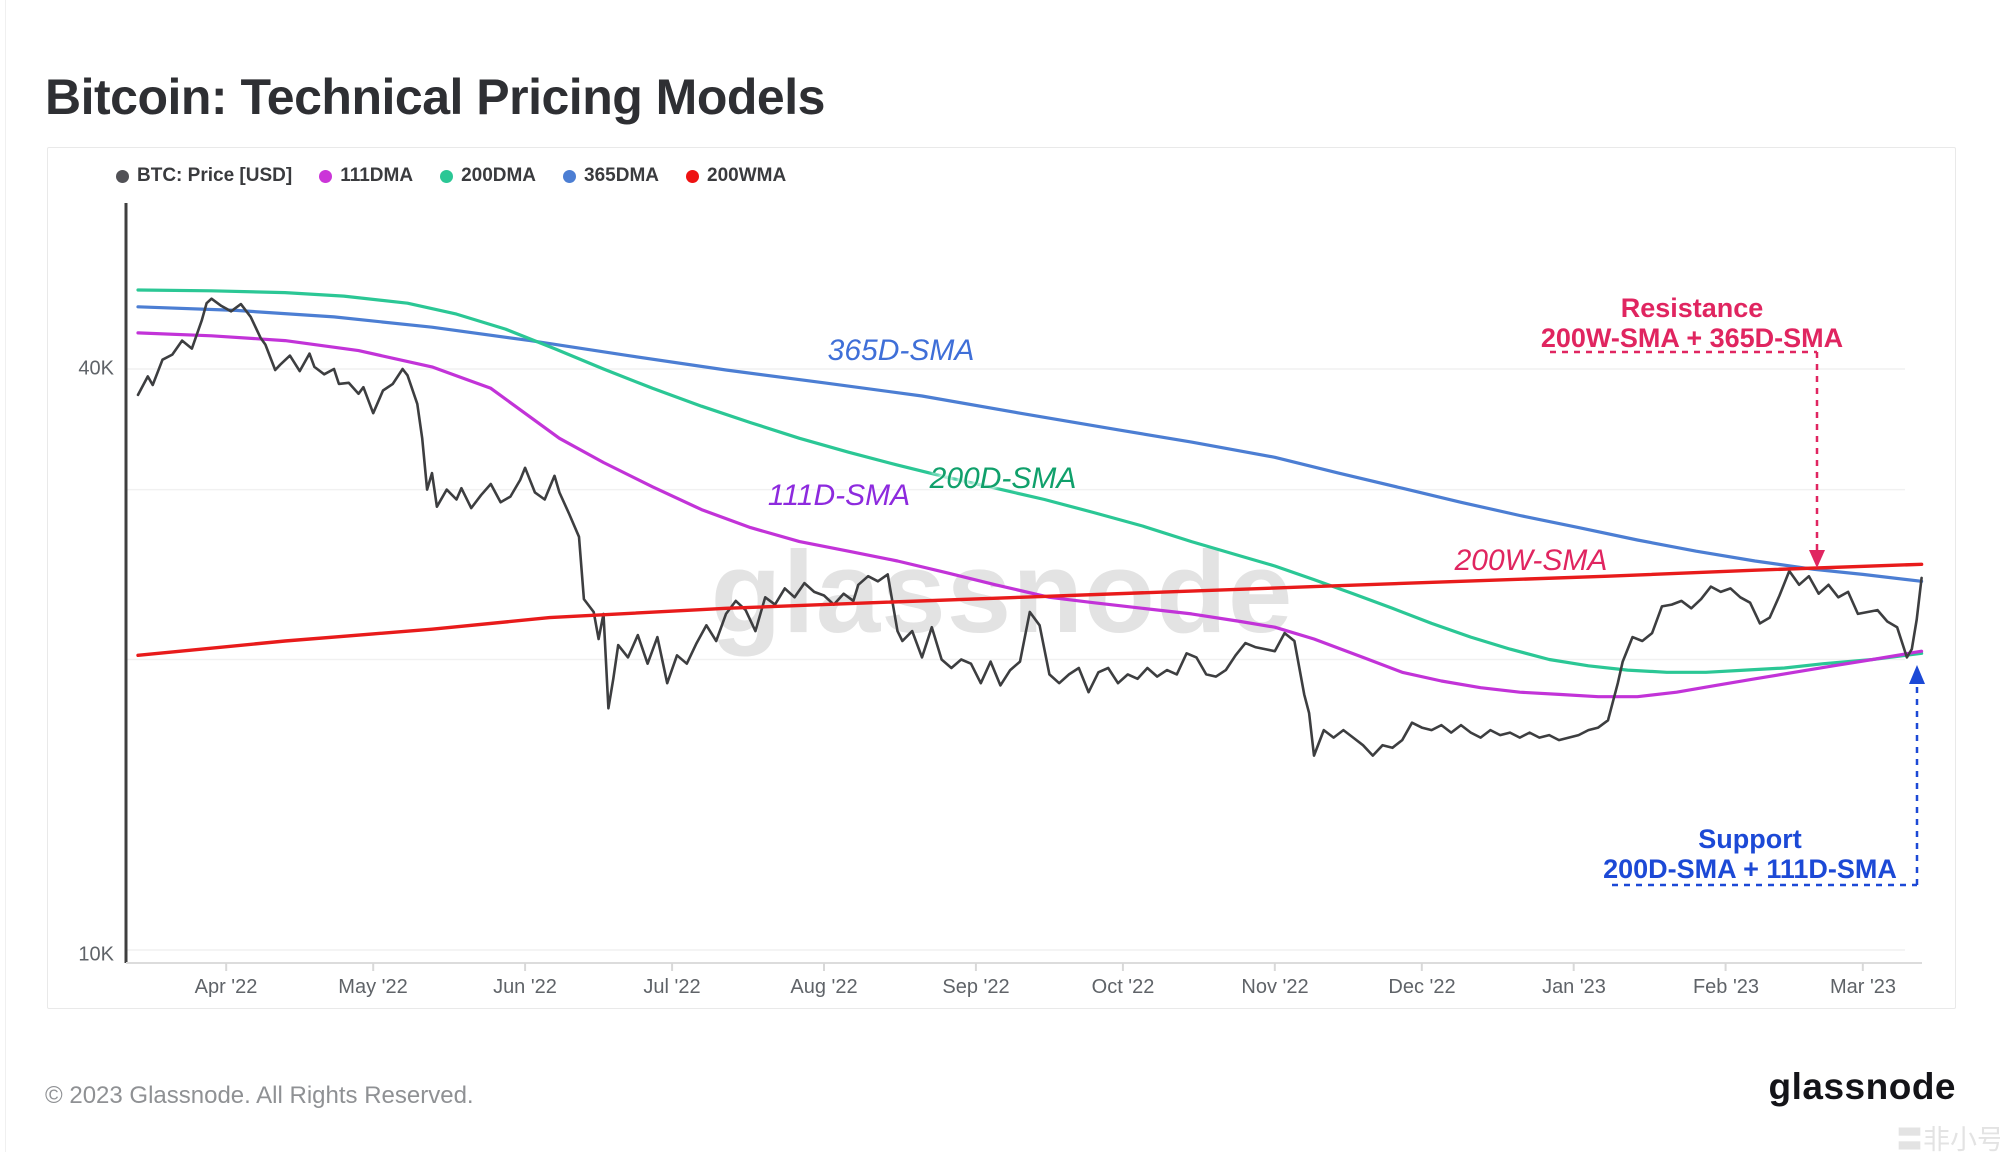 This screenshot has width=2000, height=1152. I want to click on line-label-111d-sma: 111D-SMA, so click(839, 495).